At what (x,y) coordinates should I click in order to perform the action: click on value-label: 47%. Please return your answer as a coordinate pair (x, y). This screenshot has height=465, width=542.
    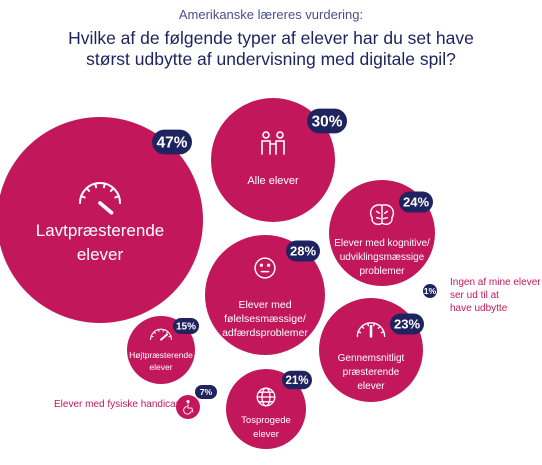
    Looking at the image, I should click on (172, 142).